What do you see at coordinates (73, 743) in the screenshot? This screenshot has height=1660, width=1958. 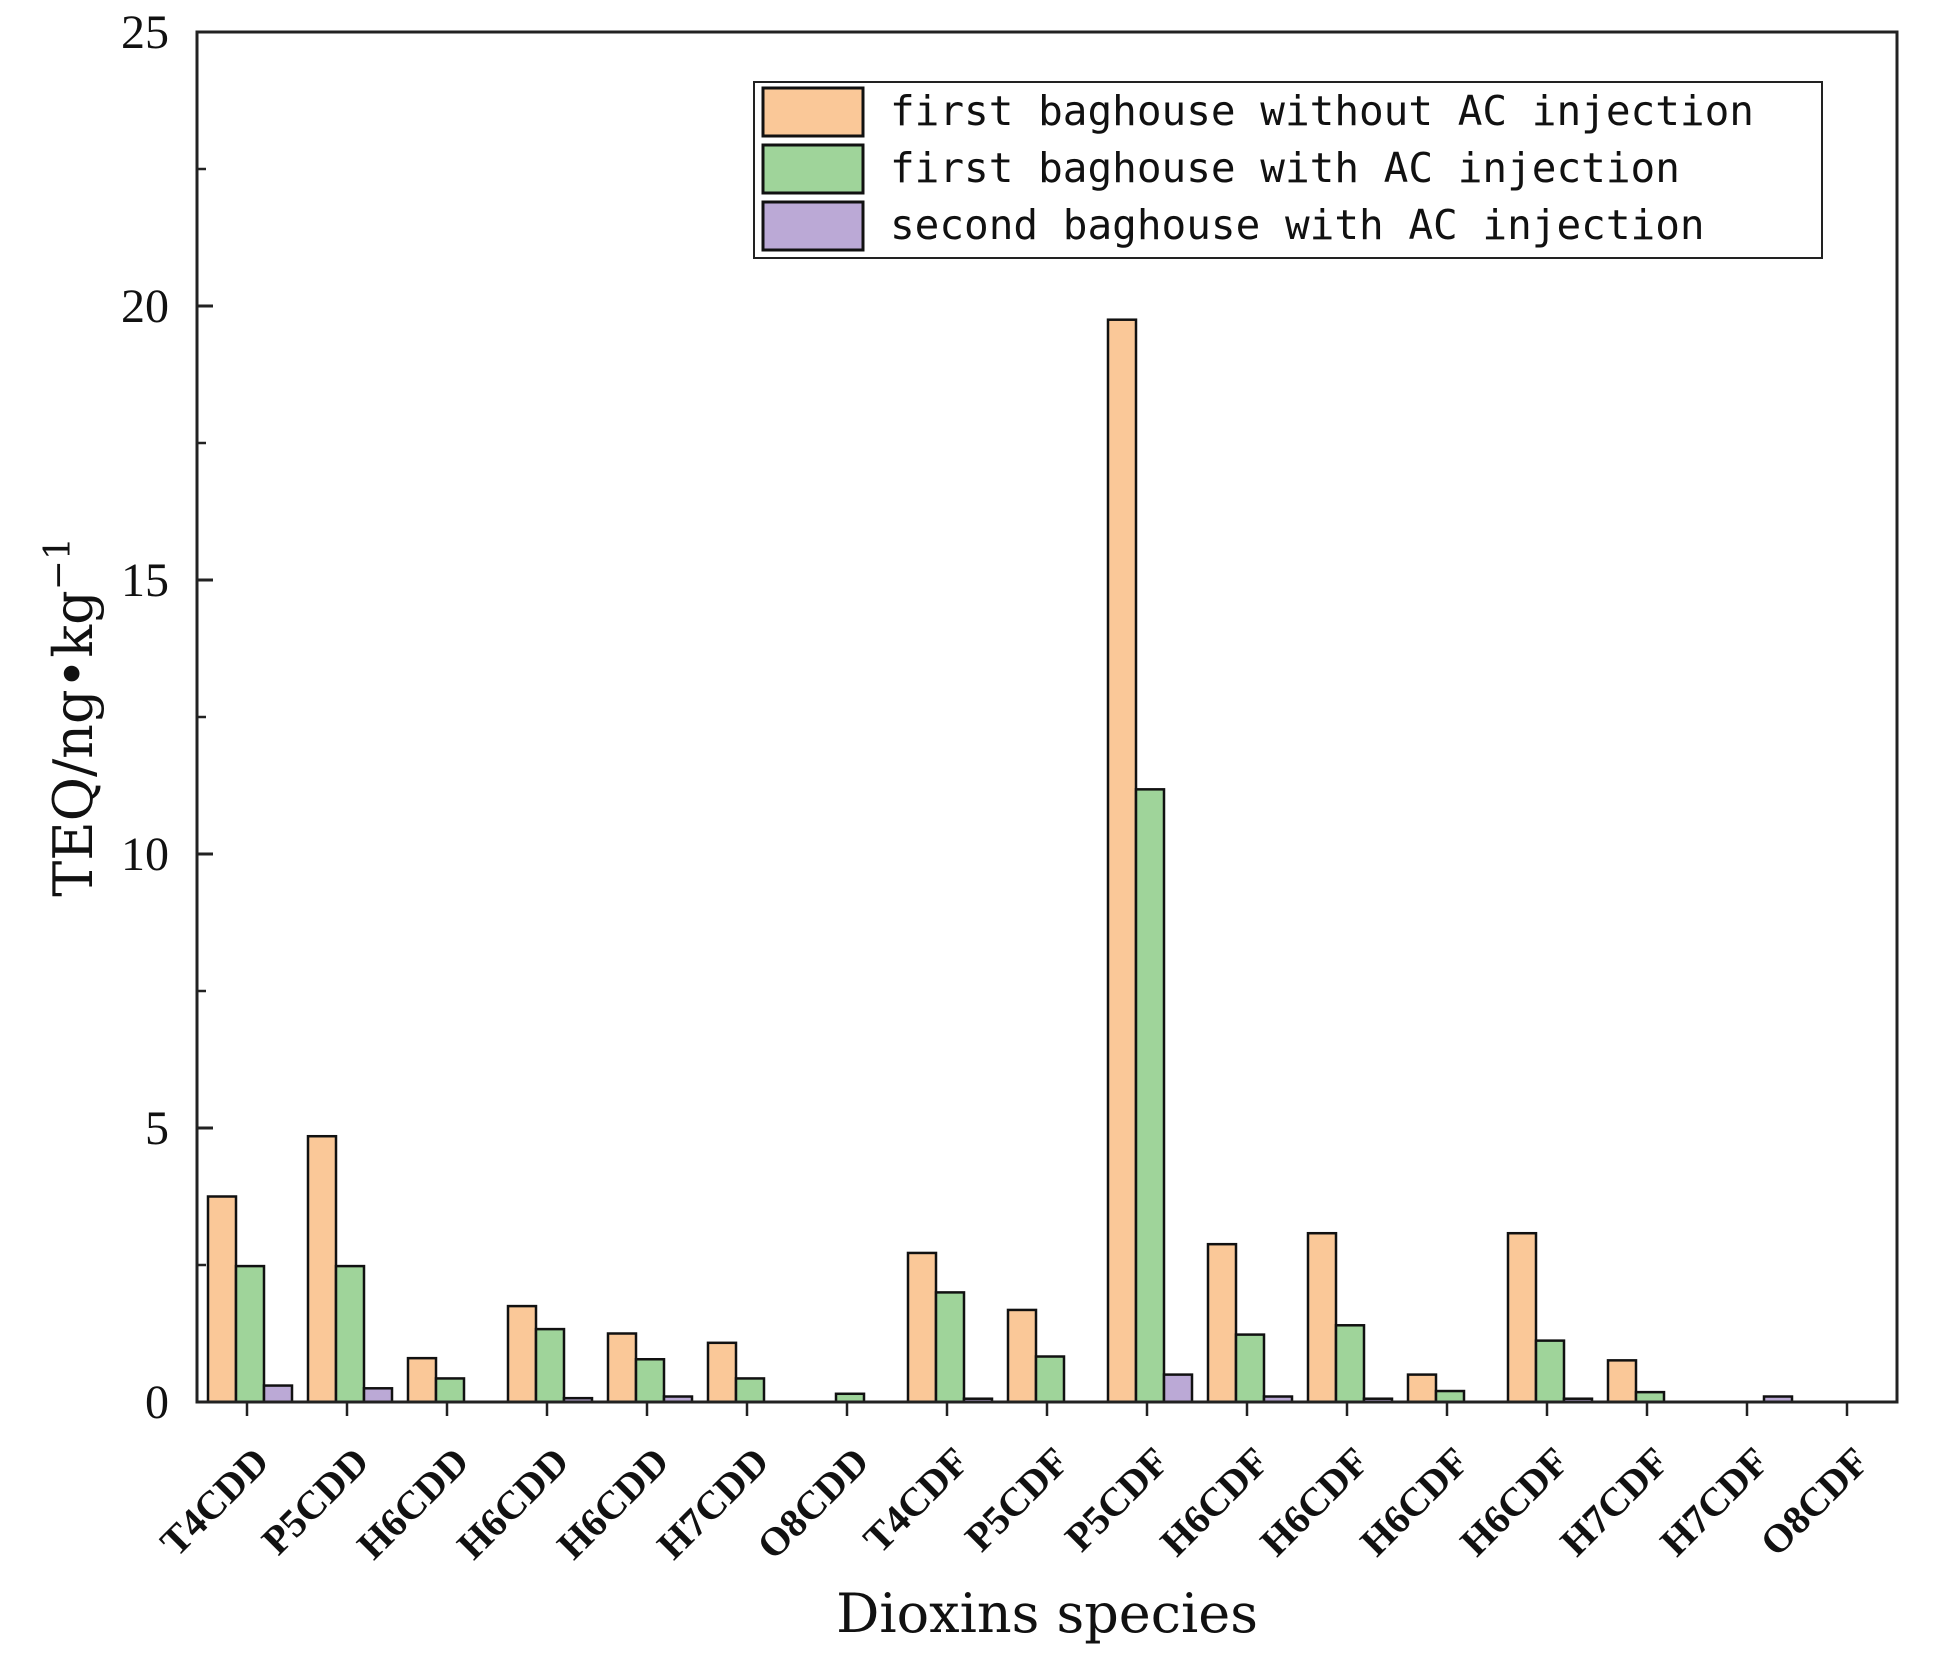 I see `y-axis-title-main: TEQ/ng•kg` at bounding box center [73, 743].